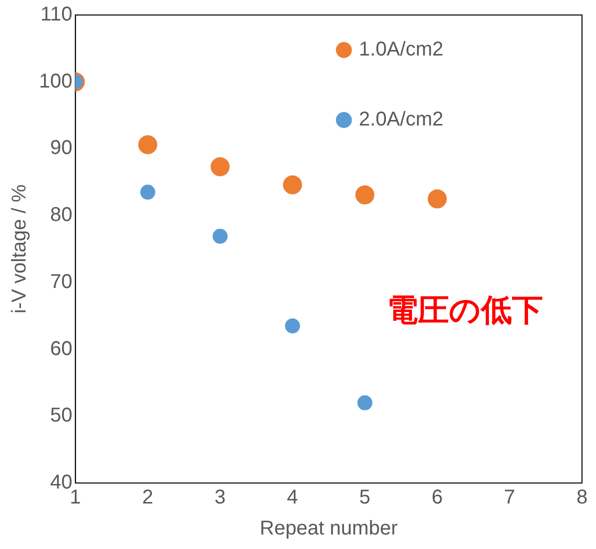 The image size is (596, 549). I want to click on y-tick-label: 100, so click(55, 81).